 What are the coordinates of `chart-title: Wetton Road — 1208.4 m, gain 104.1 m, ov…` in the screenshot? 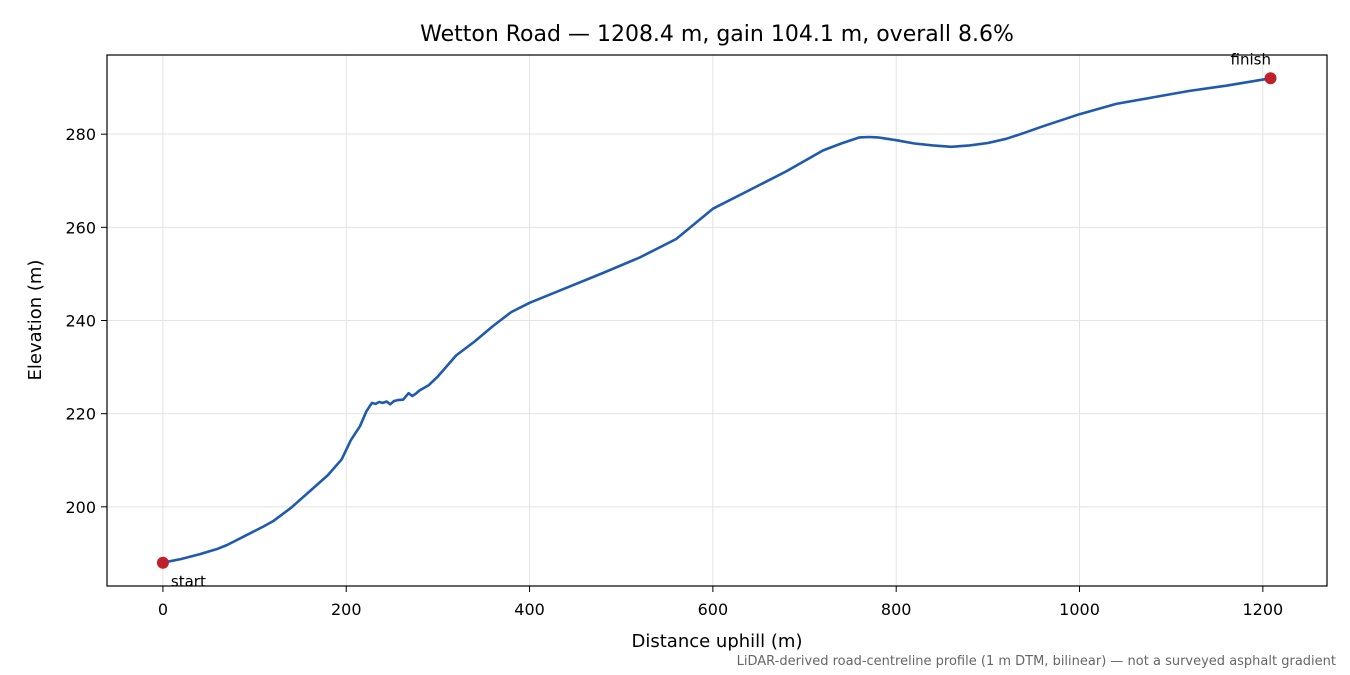 It's located at (717, 34).